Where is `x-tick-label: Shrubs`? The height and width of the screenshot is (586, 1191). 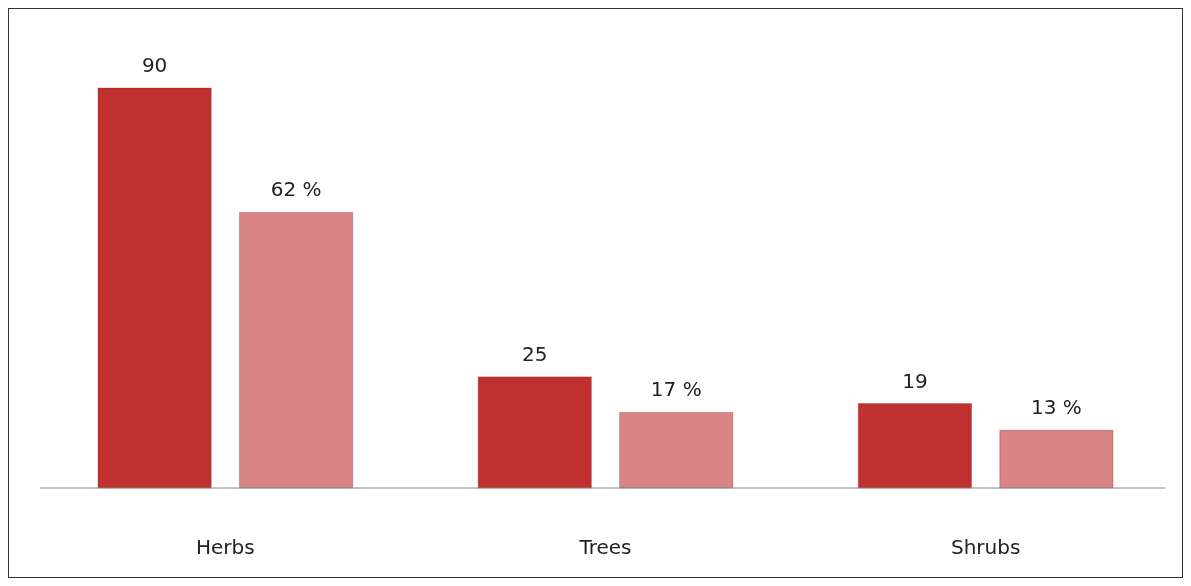 x-tick-label: Shrubs is located at coordinates (985, 547).